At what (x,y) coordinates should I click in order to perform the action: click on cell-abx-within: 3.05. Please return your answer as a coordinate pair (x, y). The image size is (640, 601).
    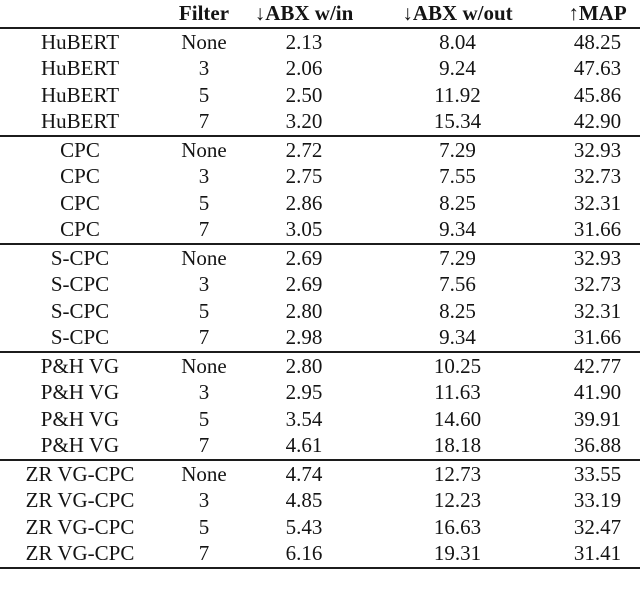
    Looking at the image, I should click on (304, 229).